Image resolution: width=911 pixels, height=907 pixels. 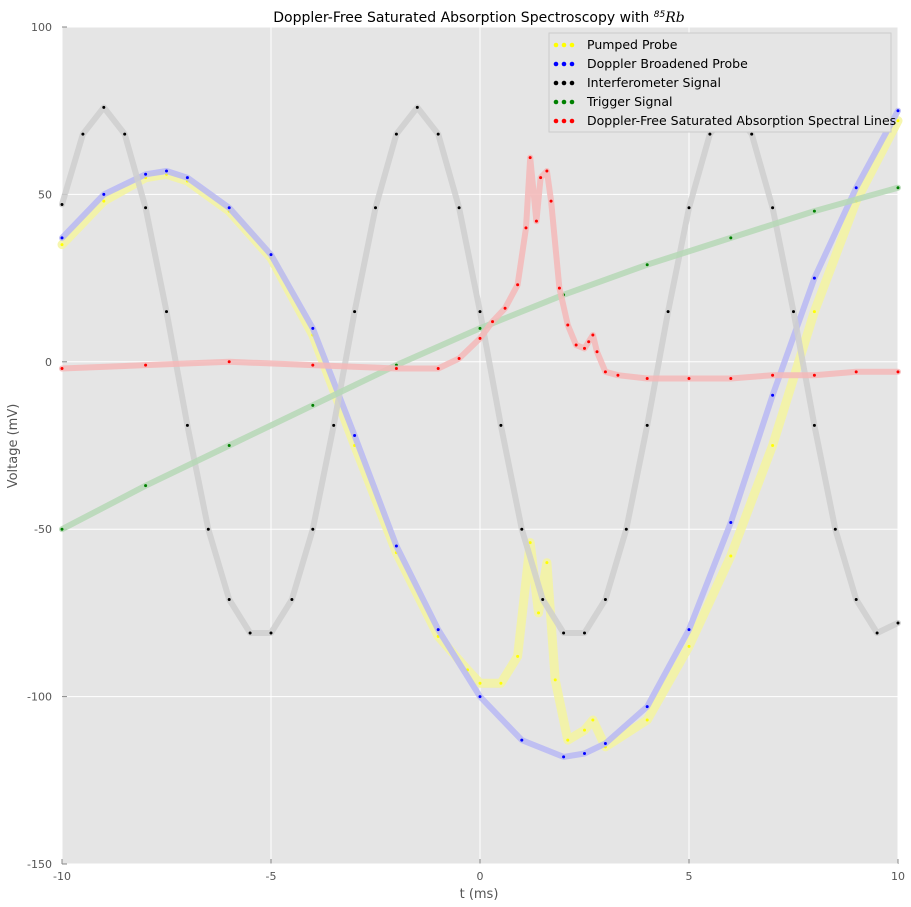 What do you see at coordinates (898, 876) in the screenshot?
I see `x-tick-label: 10` at bounding box center [898, 876].